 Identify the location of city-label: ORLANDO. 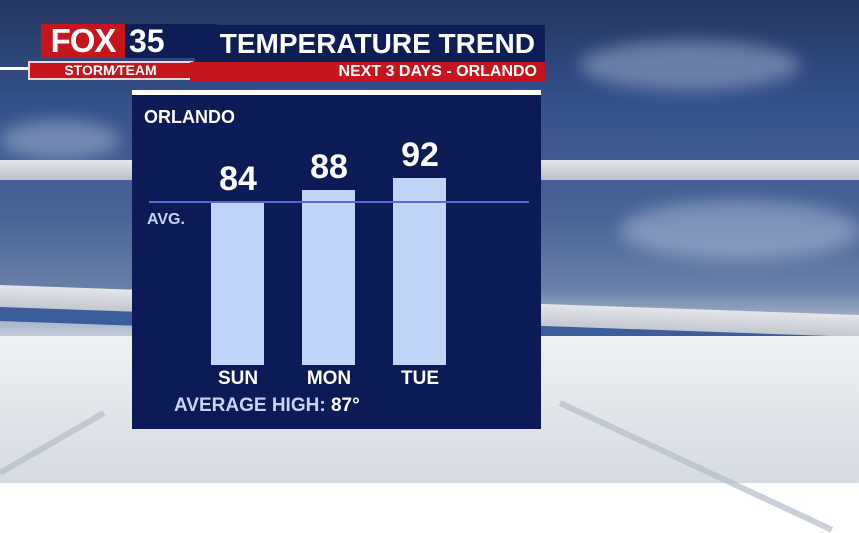
(189, 117).